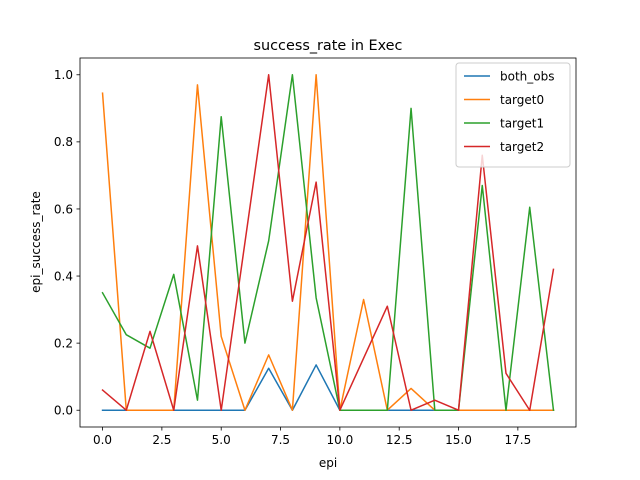  I want to click on x-tick-label: 10.0, so click(340, 440).